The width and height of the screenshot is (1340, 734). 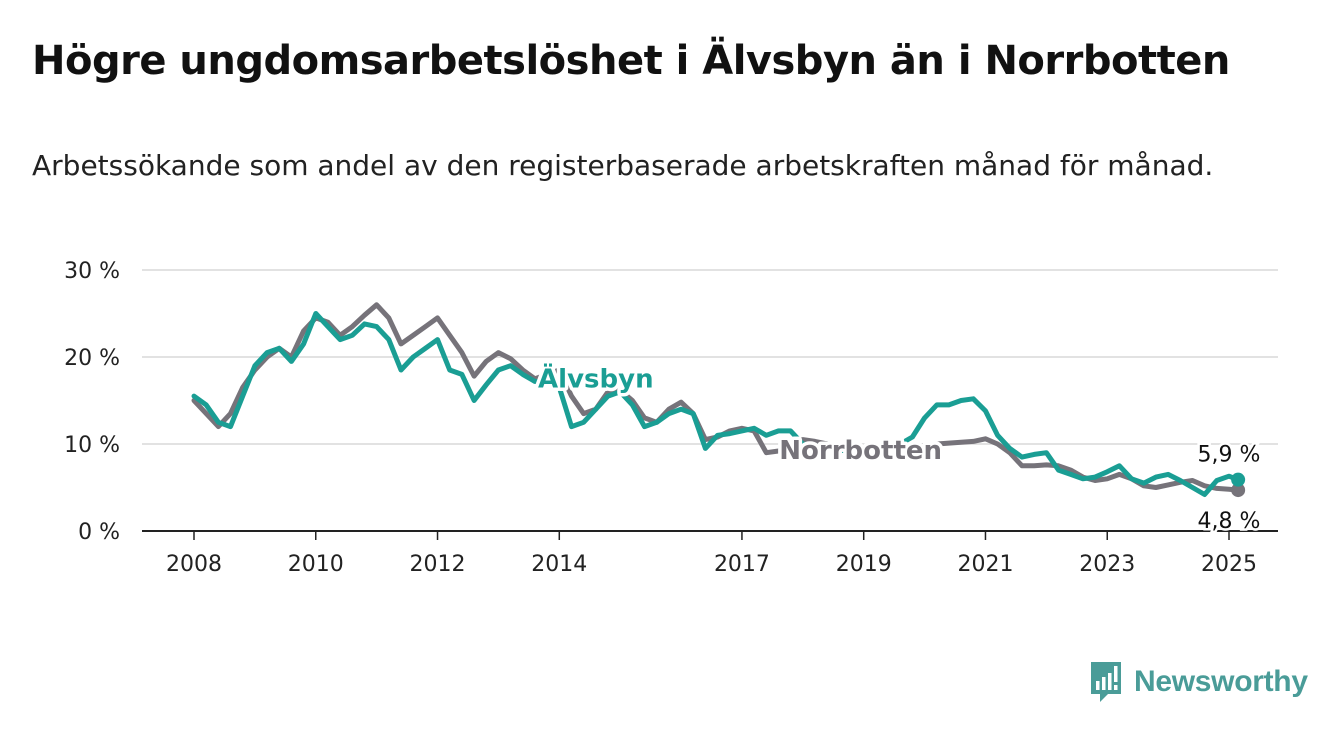 I want to click on x-tick-label: 2014, so click(x=559, y=564).